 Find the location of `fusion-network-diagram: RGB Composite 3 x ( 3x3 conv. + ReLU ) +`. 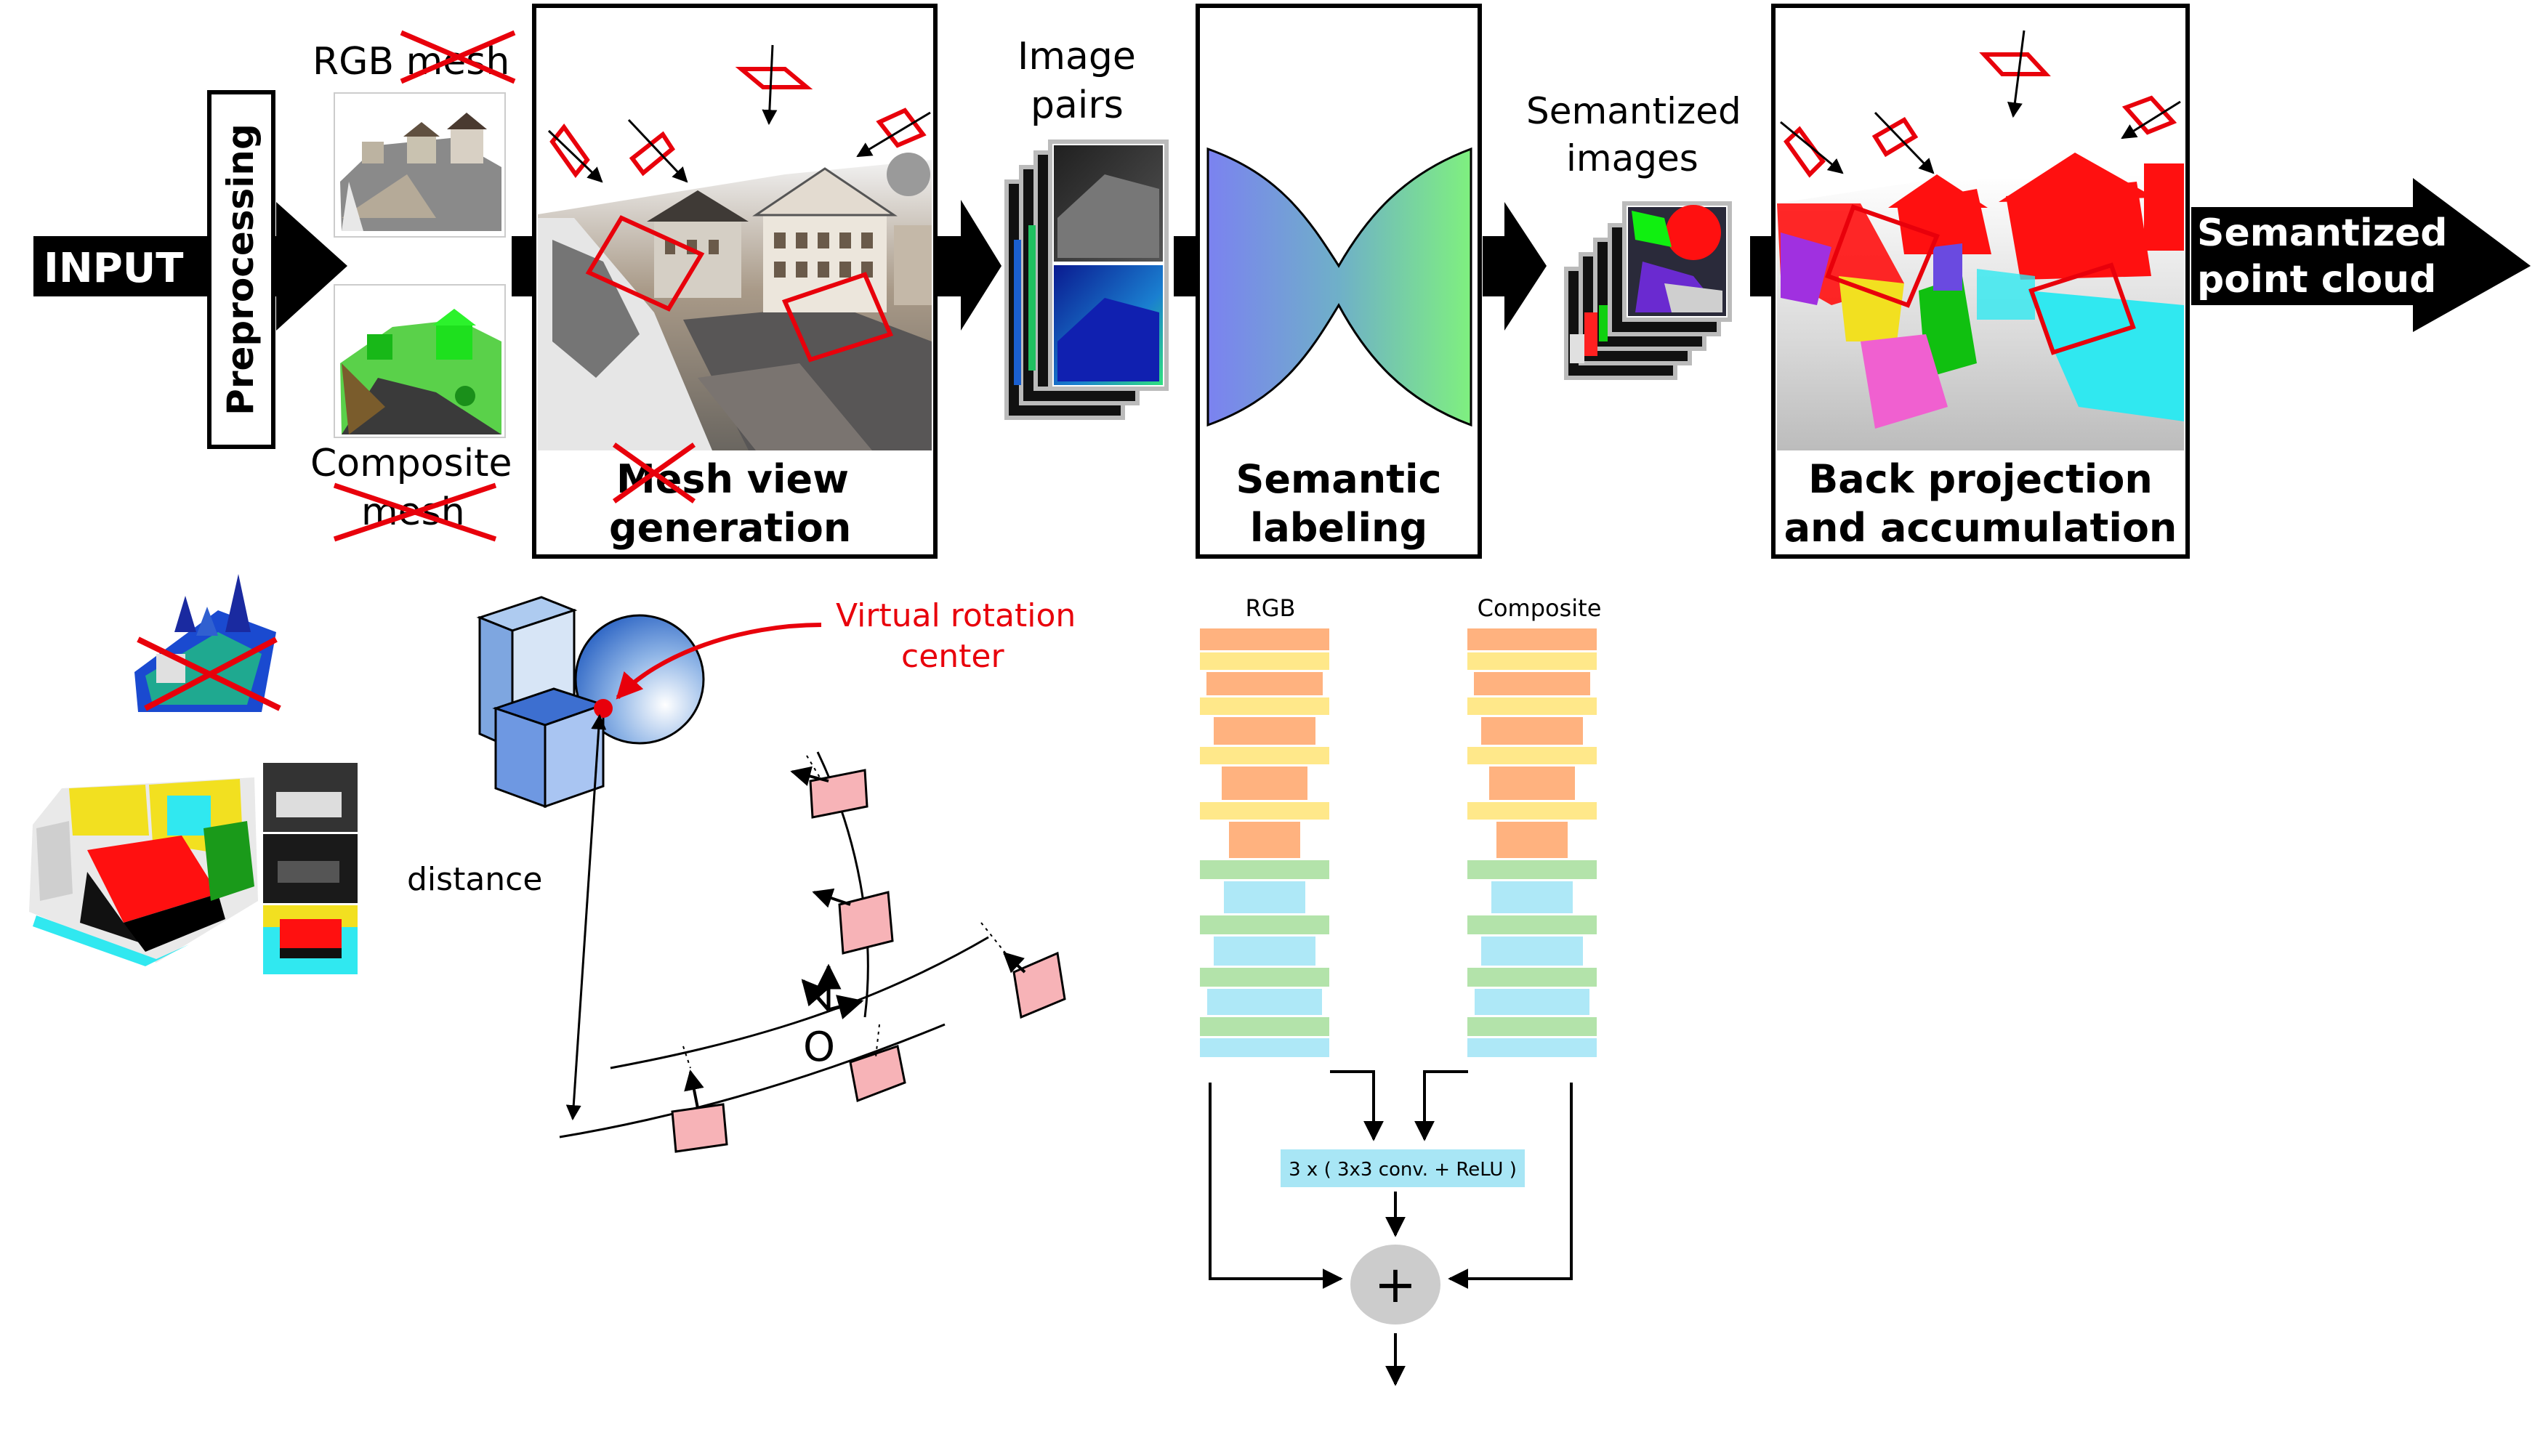

fusion-network-diagram: RGB Composite 3 x ( 3x3 conv. + ReLU ) + is located at coordinates (1401, 990).